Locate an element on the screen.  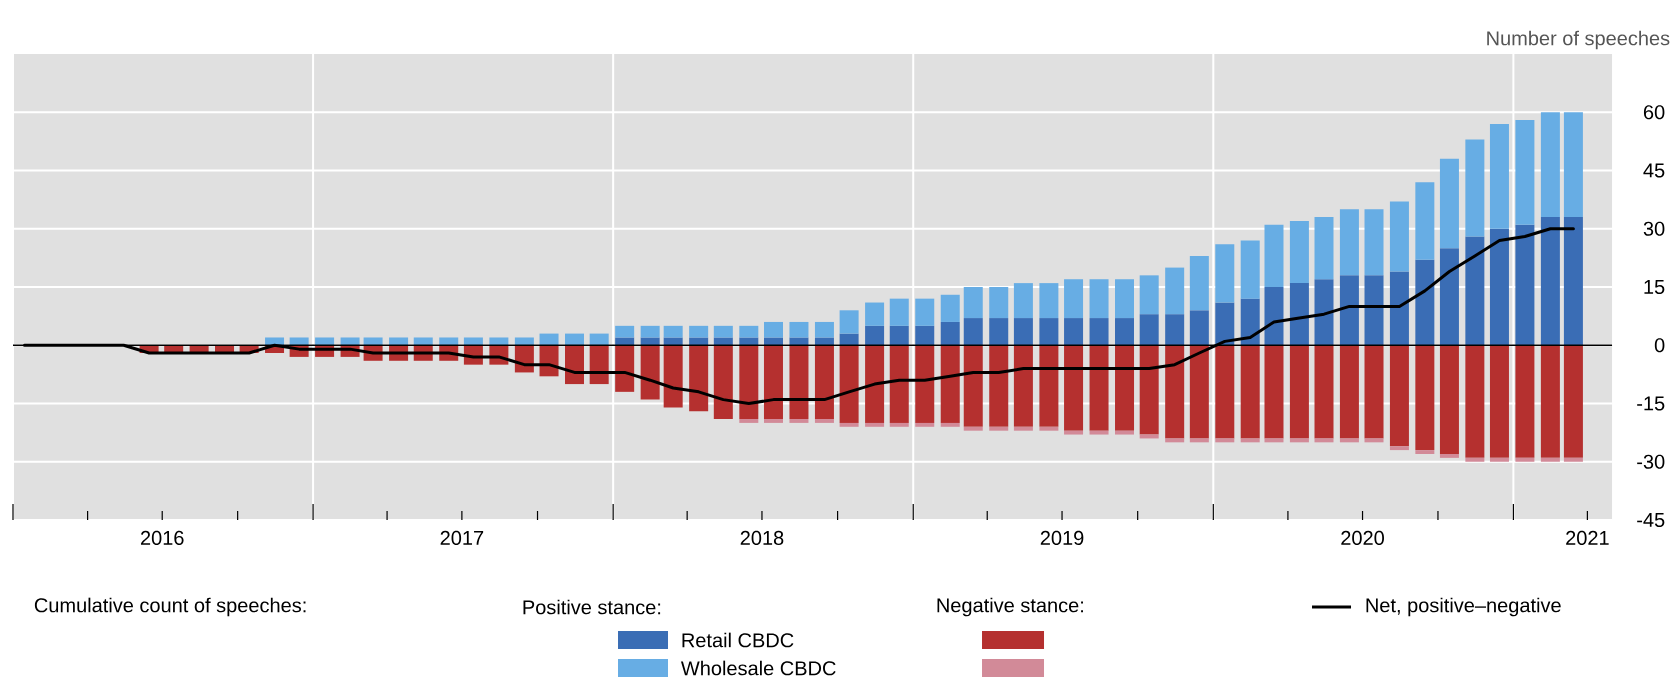
y-tick-label: -15 is located at coordinates (1651, 403).